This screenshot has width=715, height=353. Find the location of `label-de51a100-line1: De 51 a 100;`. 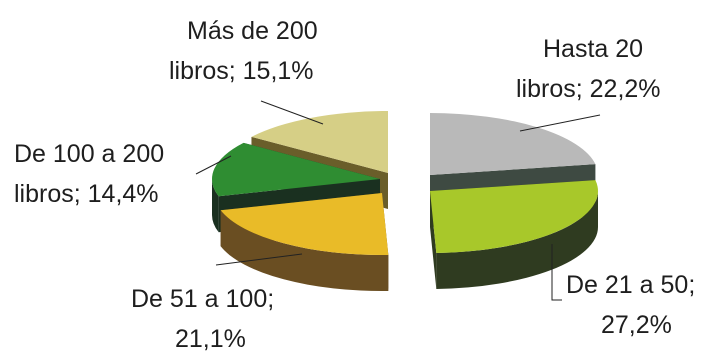

label-de51a100-line1: De 51 a 100; is located at coordinates (202, 299).